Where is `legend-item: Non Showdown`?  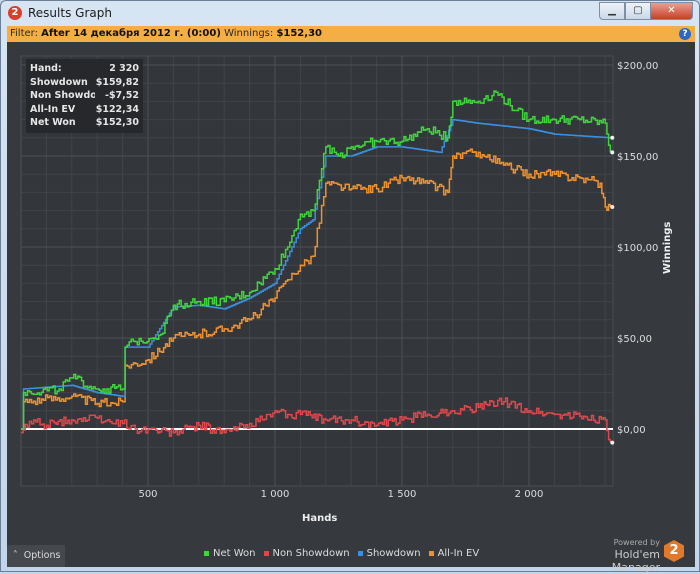
legend-item: Non Showdown is located at coordinates (306, 553).